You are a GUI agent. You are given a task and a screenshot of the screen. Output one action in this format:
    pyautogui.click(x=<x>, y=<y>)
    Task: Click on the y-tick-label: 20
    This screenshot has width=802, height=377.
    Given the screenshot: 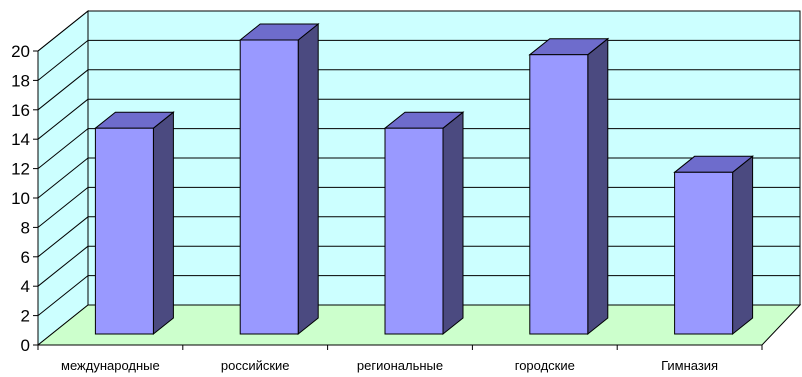 What is the action you would take?
    pyautogui.click(x=20, y=51)
    